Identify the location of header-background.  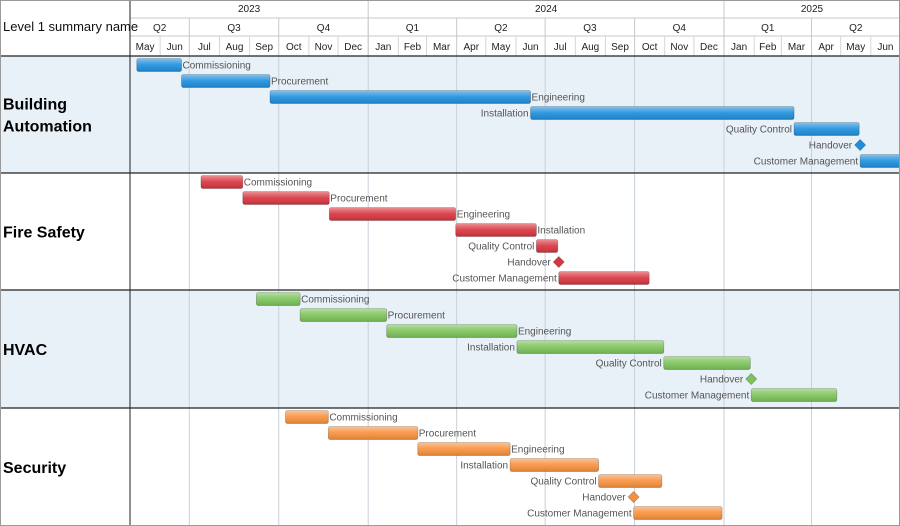
(450, 28).